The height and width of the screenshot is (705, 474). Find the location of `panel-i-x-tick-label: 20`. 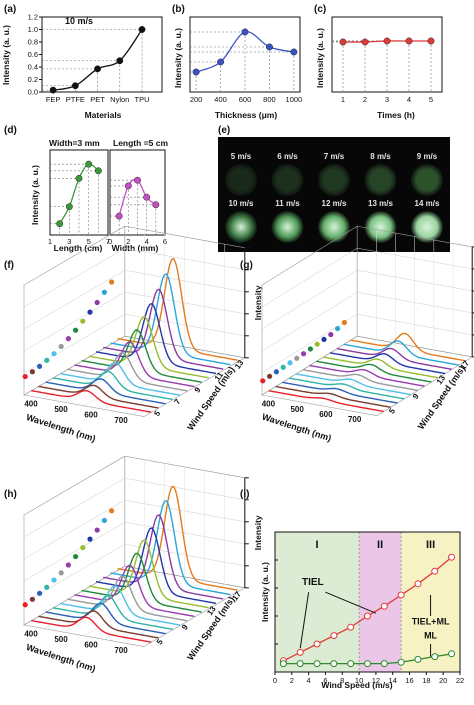

panel-i-x-tick-label: 20 is located at coordinates (443, 680).